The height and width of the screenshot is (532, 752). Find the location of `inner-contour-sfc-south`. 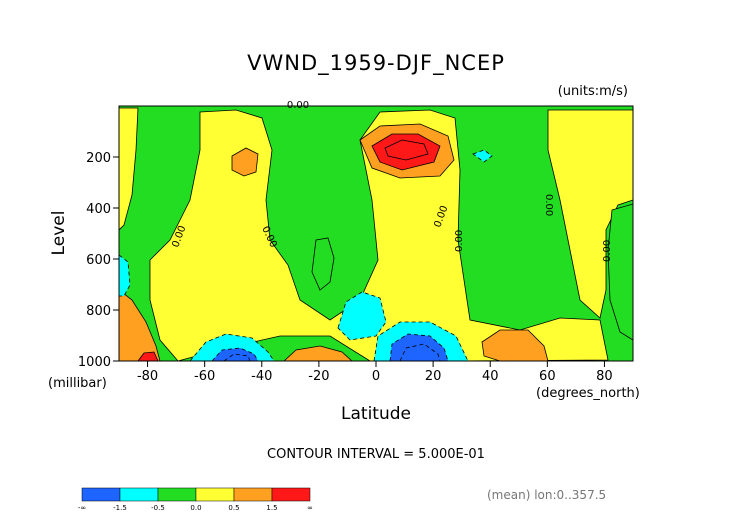

inner-contour-sfc-south is located at coordinates (237, 357).